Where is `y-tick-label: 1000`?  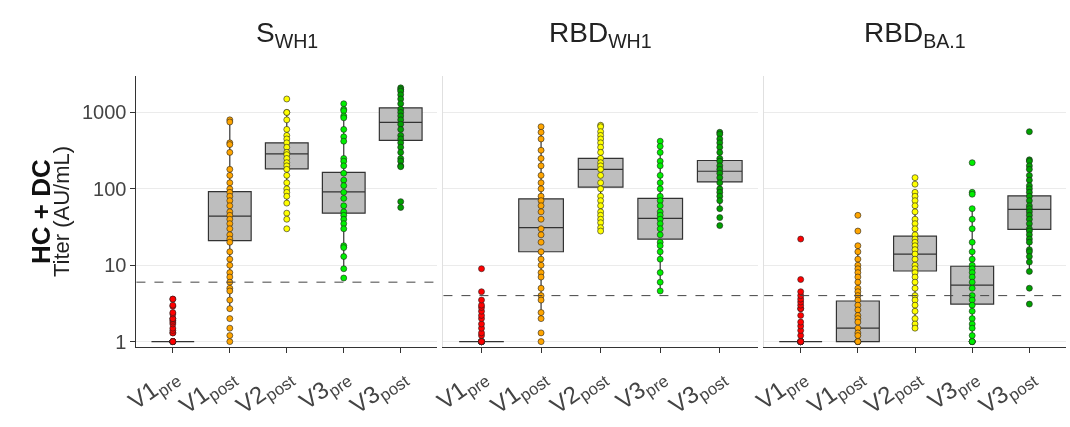
y-tick-label: 1000 is located at coordinates (104, 112).